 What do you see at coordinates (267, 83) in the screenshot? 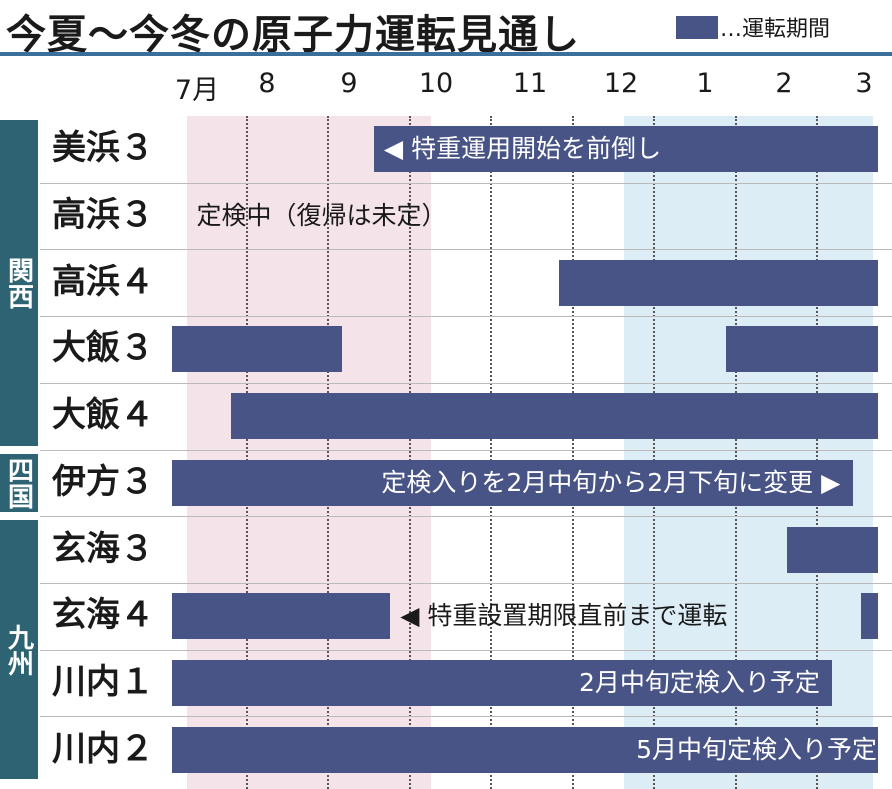
I see `month-label: 8` at bounding box center [267, 83].